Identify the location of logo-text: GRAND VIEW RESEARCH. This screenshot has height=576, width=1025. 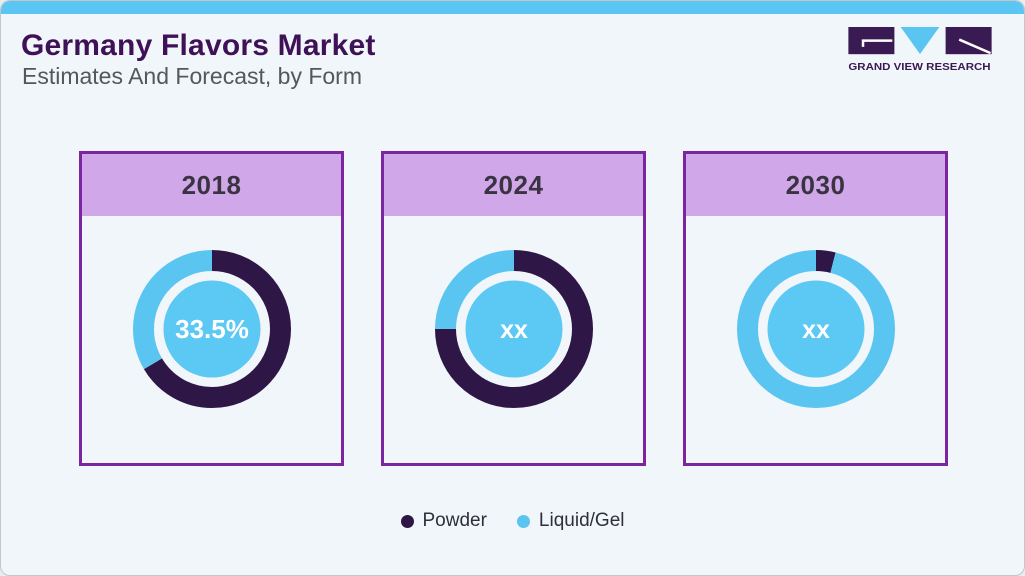
(919, 67).